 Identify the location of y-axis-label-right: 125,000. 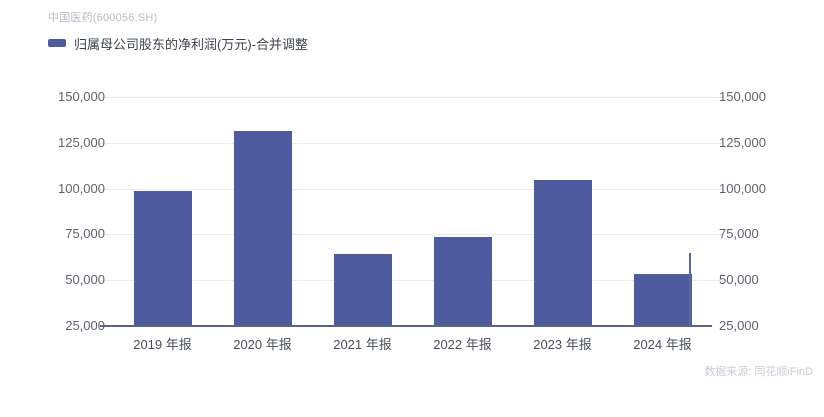
(742, 142).